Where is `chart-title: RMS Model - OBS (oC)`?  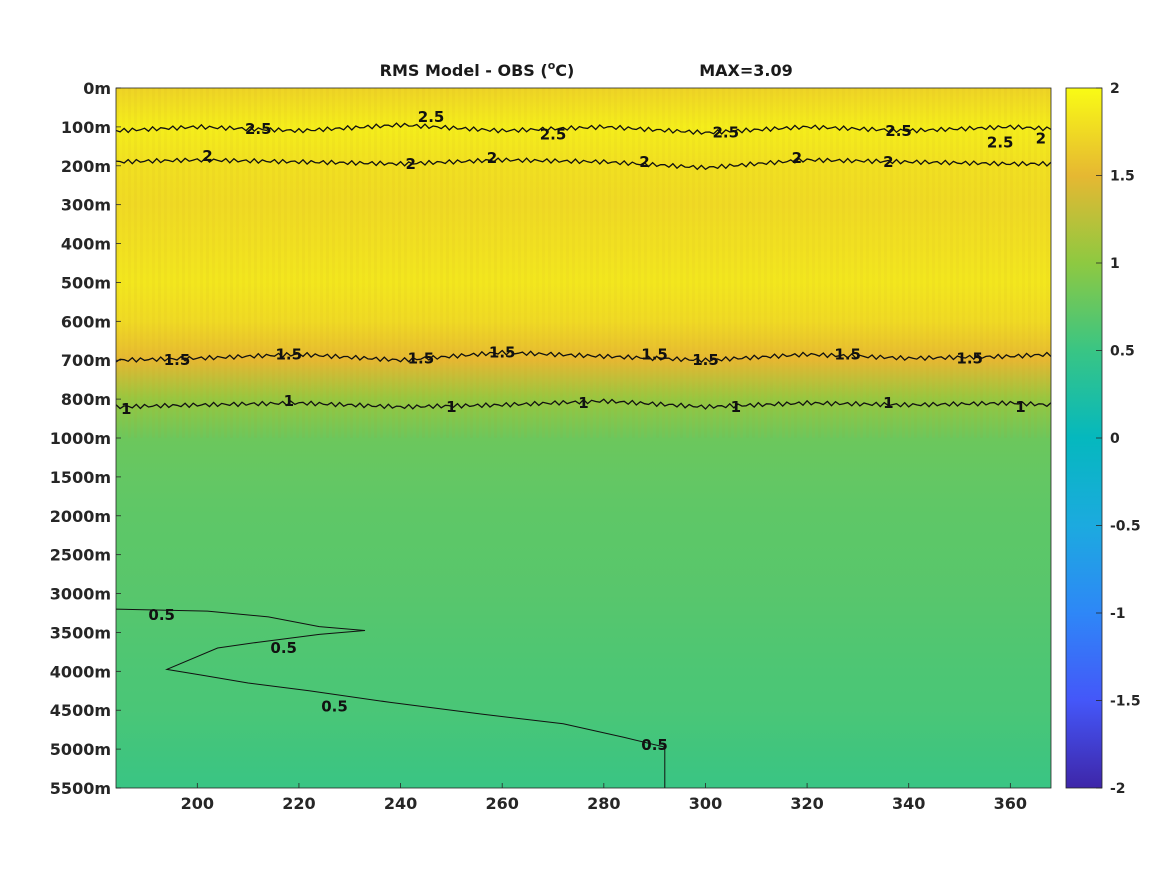 chart-title: RMS Model - OBS (oC) is located at coordinates (477, 69).